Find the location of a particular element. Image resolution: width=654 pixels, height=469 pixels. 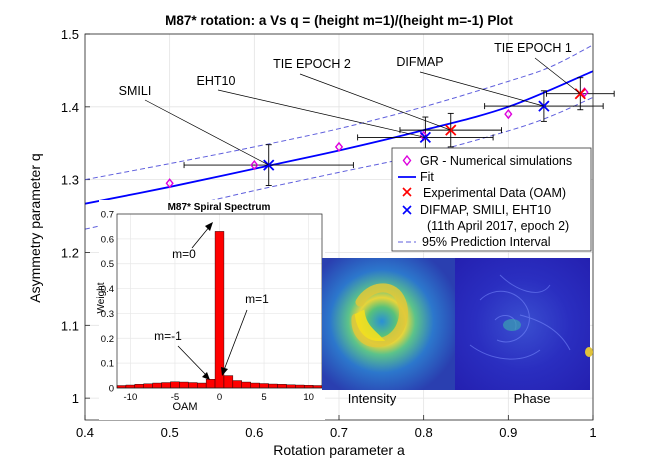

inset-x-tick-label: -10 is located at coordinates (131, 397).